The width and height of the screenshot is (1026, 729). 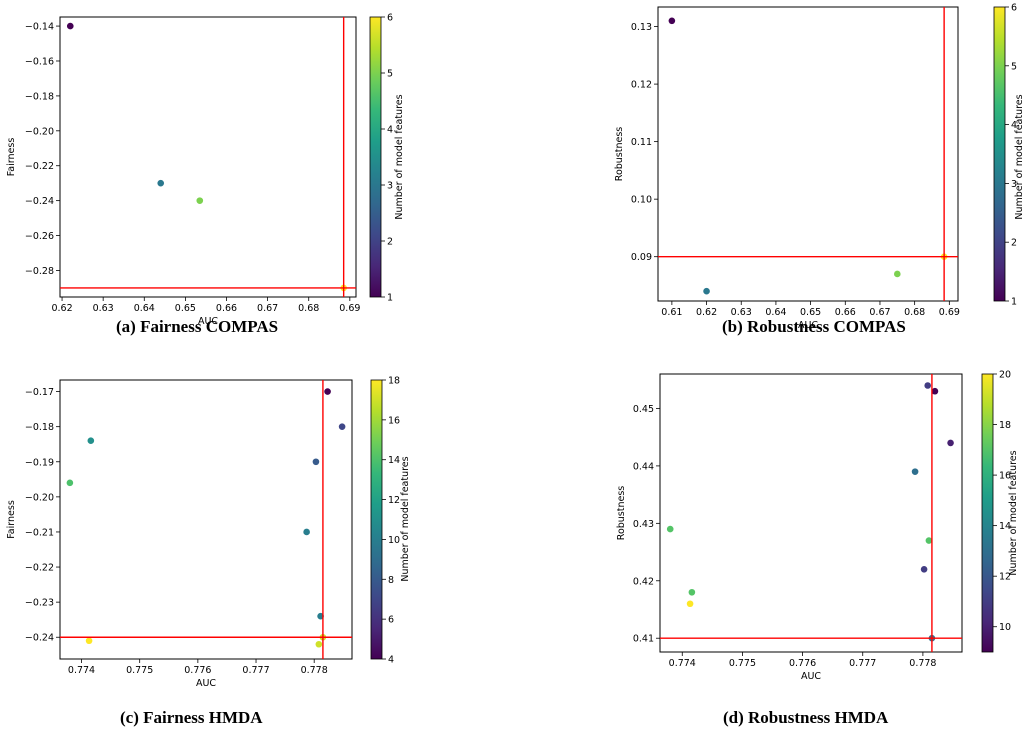 I want to click on y-tick-label: 0.11, so click(x=641, y=142).